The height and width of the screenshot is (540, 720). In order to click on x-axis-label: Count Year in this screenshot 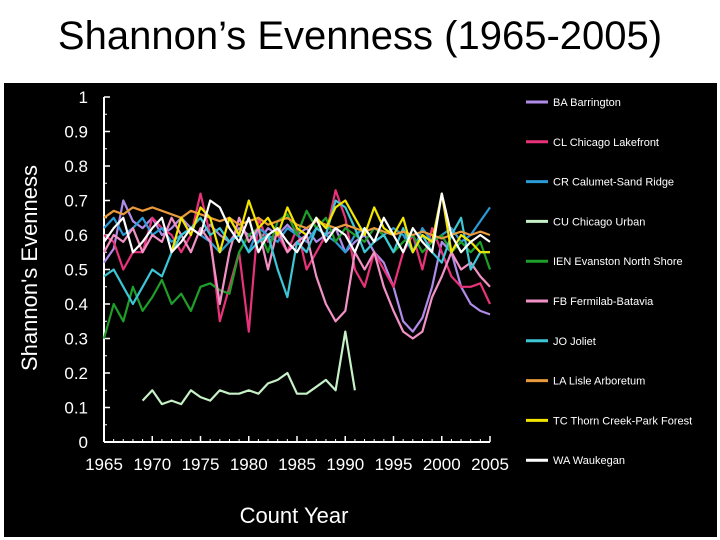, I will do `click(294, 515)`.